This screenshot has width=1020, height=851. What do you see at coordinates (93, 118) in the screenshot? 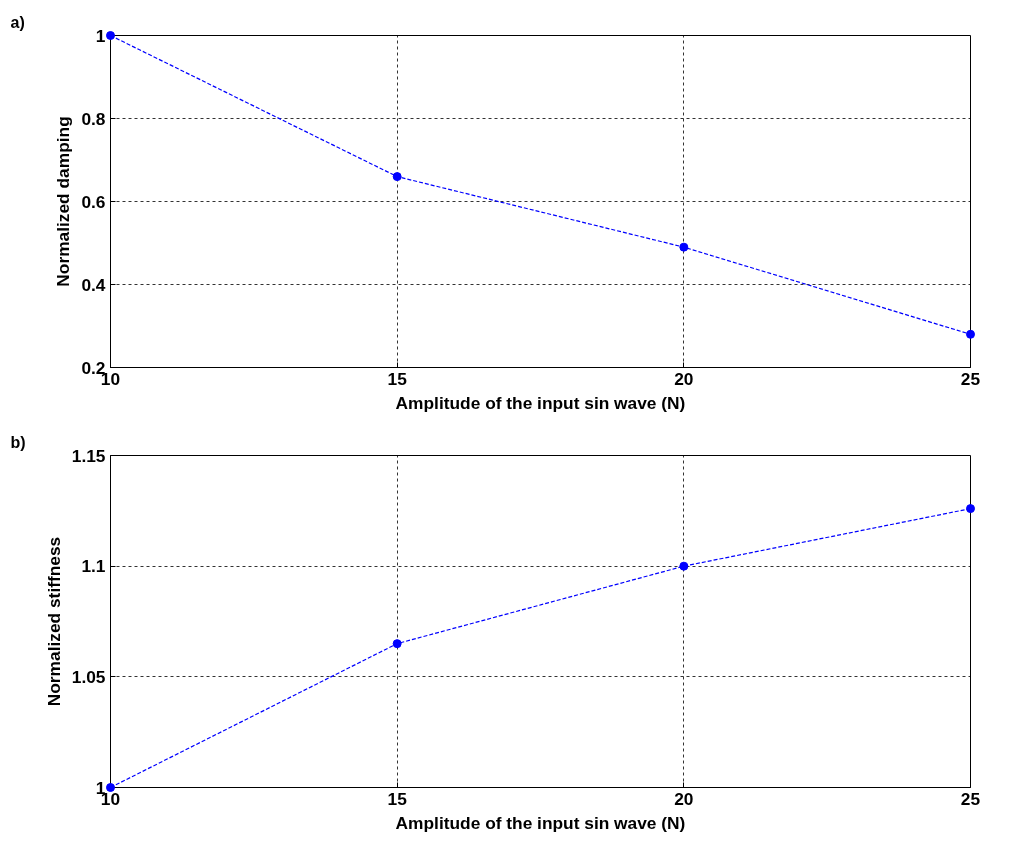
I see `y-tick-label: 0.8` at bounding box center [93, 118].